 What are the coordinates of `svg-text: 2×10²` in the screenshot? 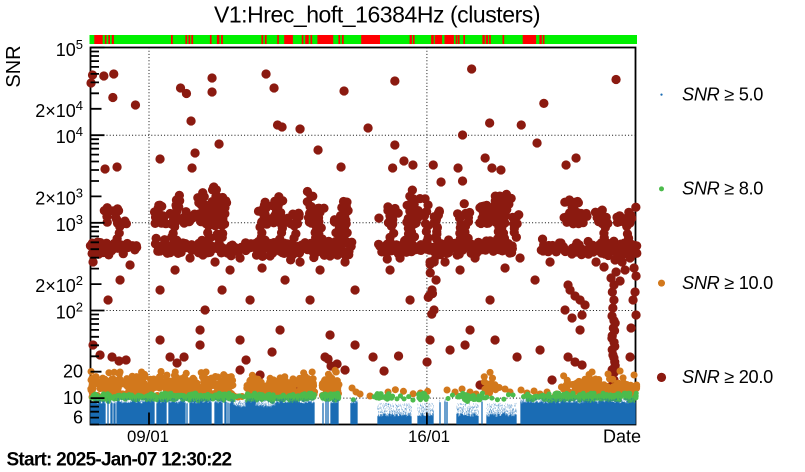 It's located at (59, 284).